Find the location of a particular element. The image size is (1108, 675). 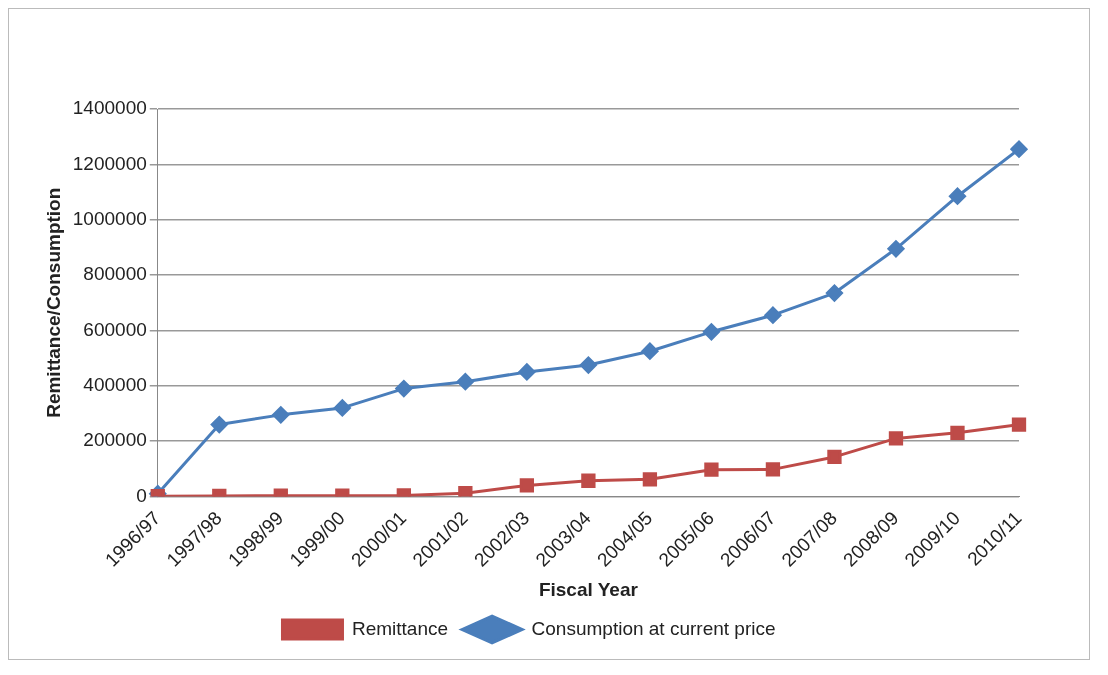

x-axis-title: Fiscal Year is located at coordinates (588, 589).